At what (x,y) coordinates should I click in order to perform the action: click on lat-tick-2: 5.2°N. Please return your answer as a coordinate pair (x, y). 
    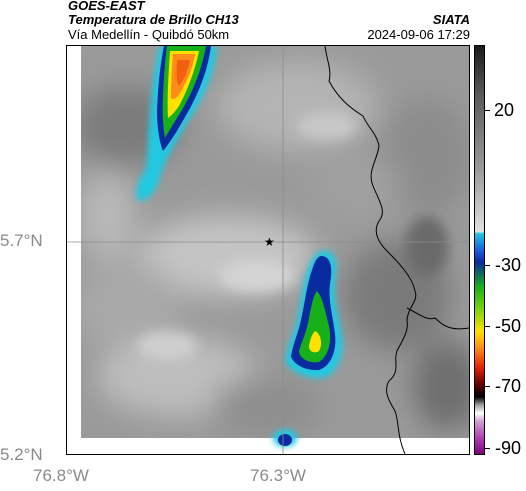
    Looking at the image, I should click on (21, 454).